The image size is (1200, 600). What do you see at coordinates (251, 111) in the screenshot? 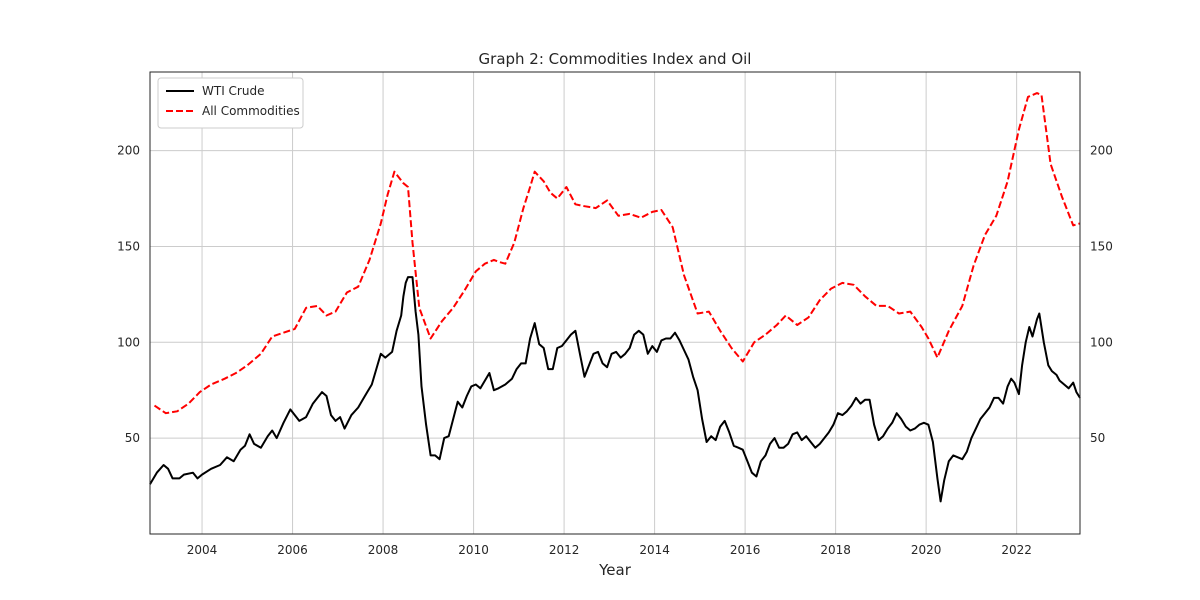
I see `legend-label: All Commodities` at bounding box center [251, 111].